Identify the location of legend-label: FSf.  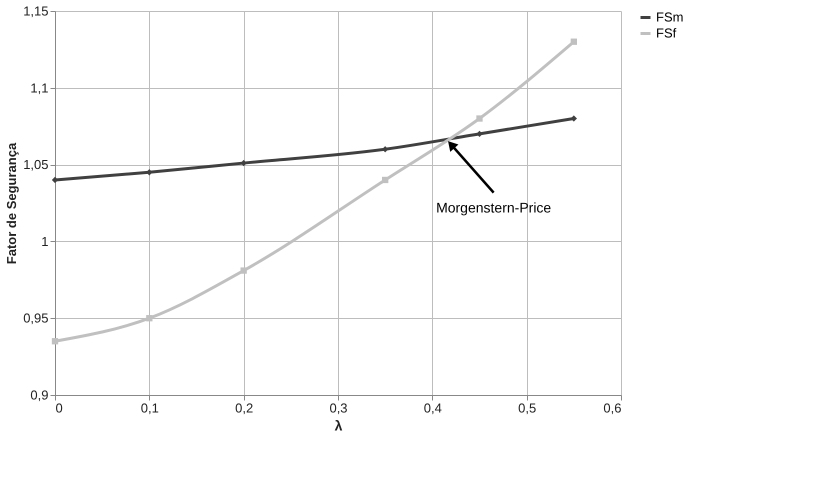
(666, 33).